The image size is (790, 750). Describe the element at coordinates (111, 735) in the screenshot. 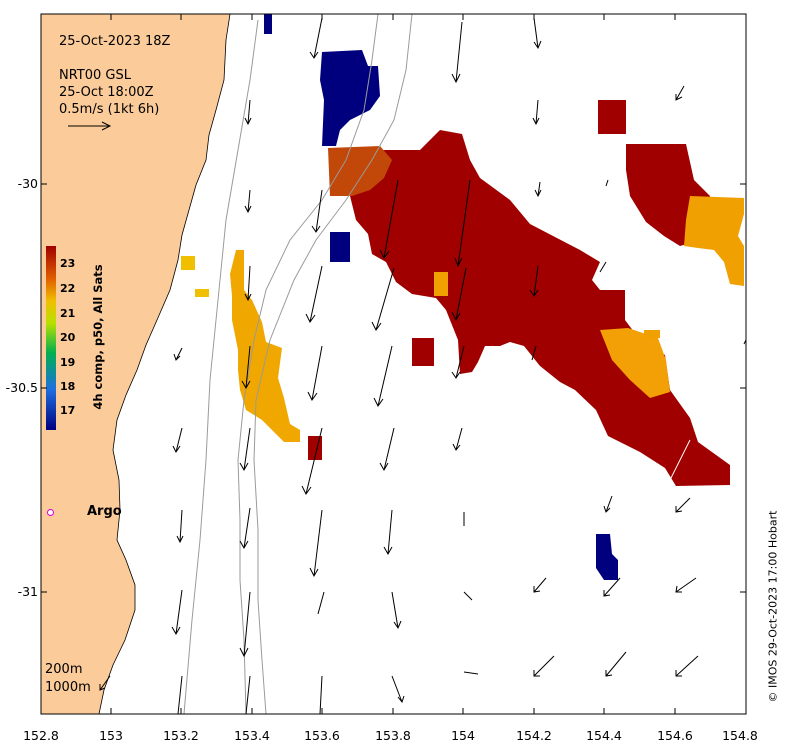

I see `lon-tick-153: 153` at that location.